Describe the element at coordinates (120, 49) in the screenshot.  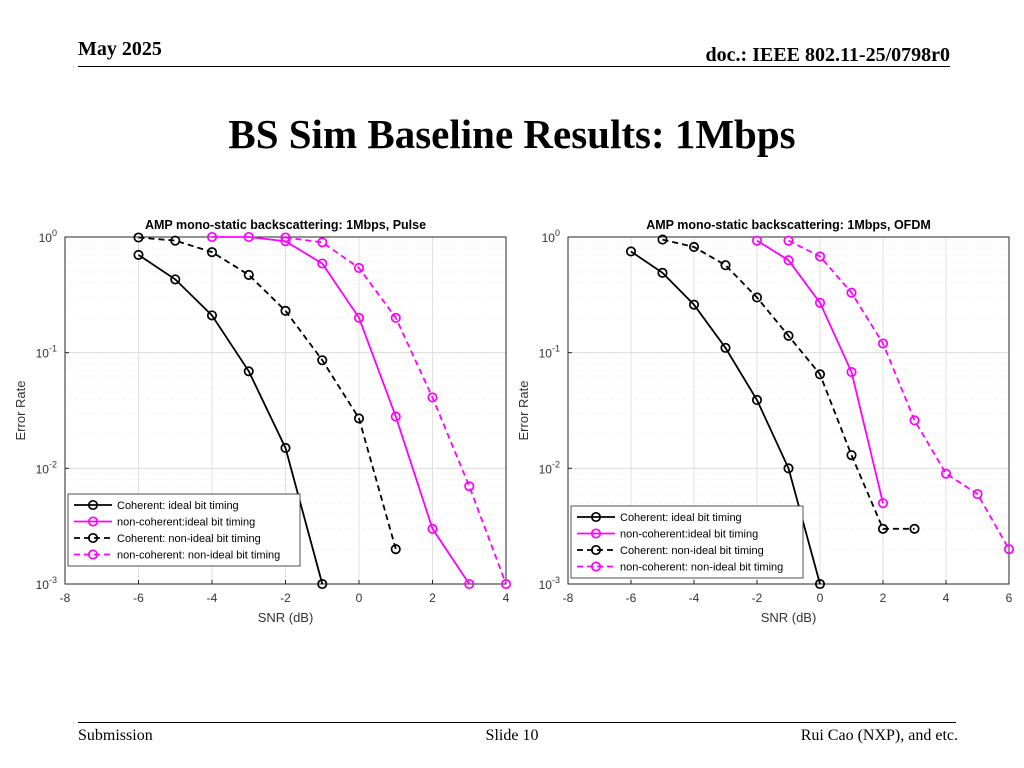
I see `header-date: May 2025` at that location.